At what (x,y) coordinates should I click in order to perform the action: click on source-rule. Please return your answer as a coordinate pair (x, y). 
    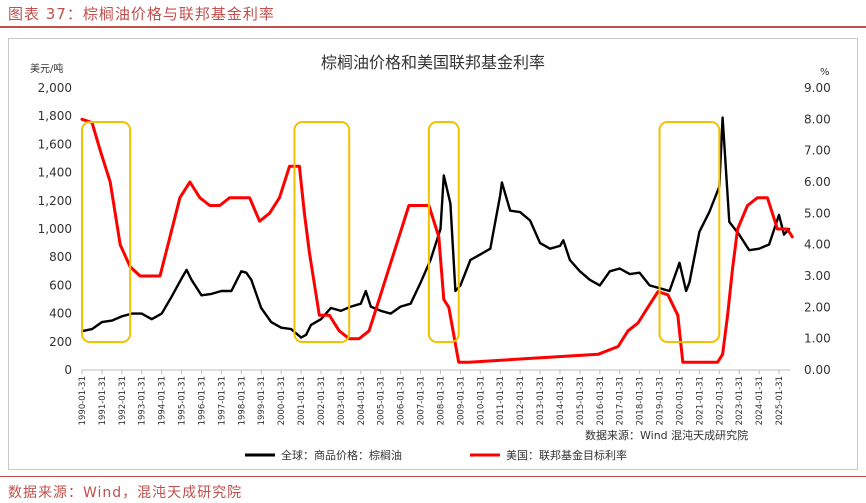
    Looking at the image, I should click on (433, 476).